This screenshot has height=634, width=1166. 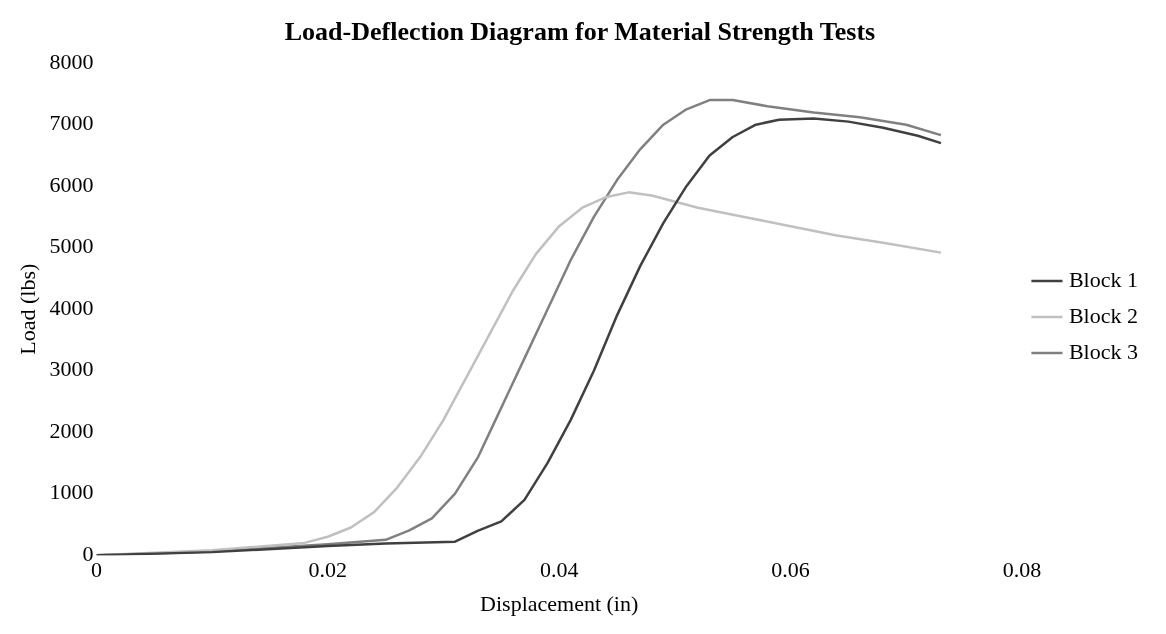 What do you see at coordinates (71, 307) in the screenshot?
I see `y-tick-label: 4000` at bounding box center [71, 307].